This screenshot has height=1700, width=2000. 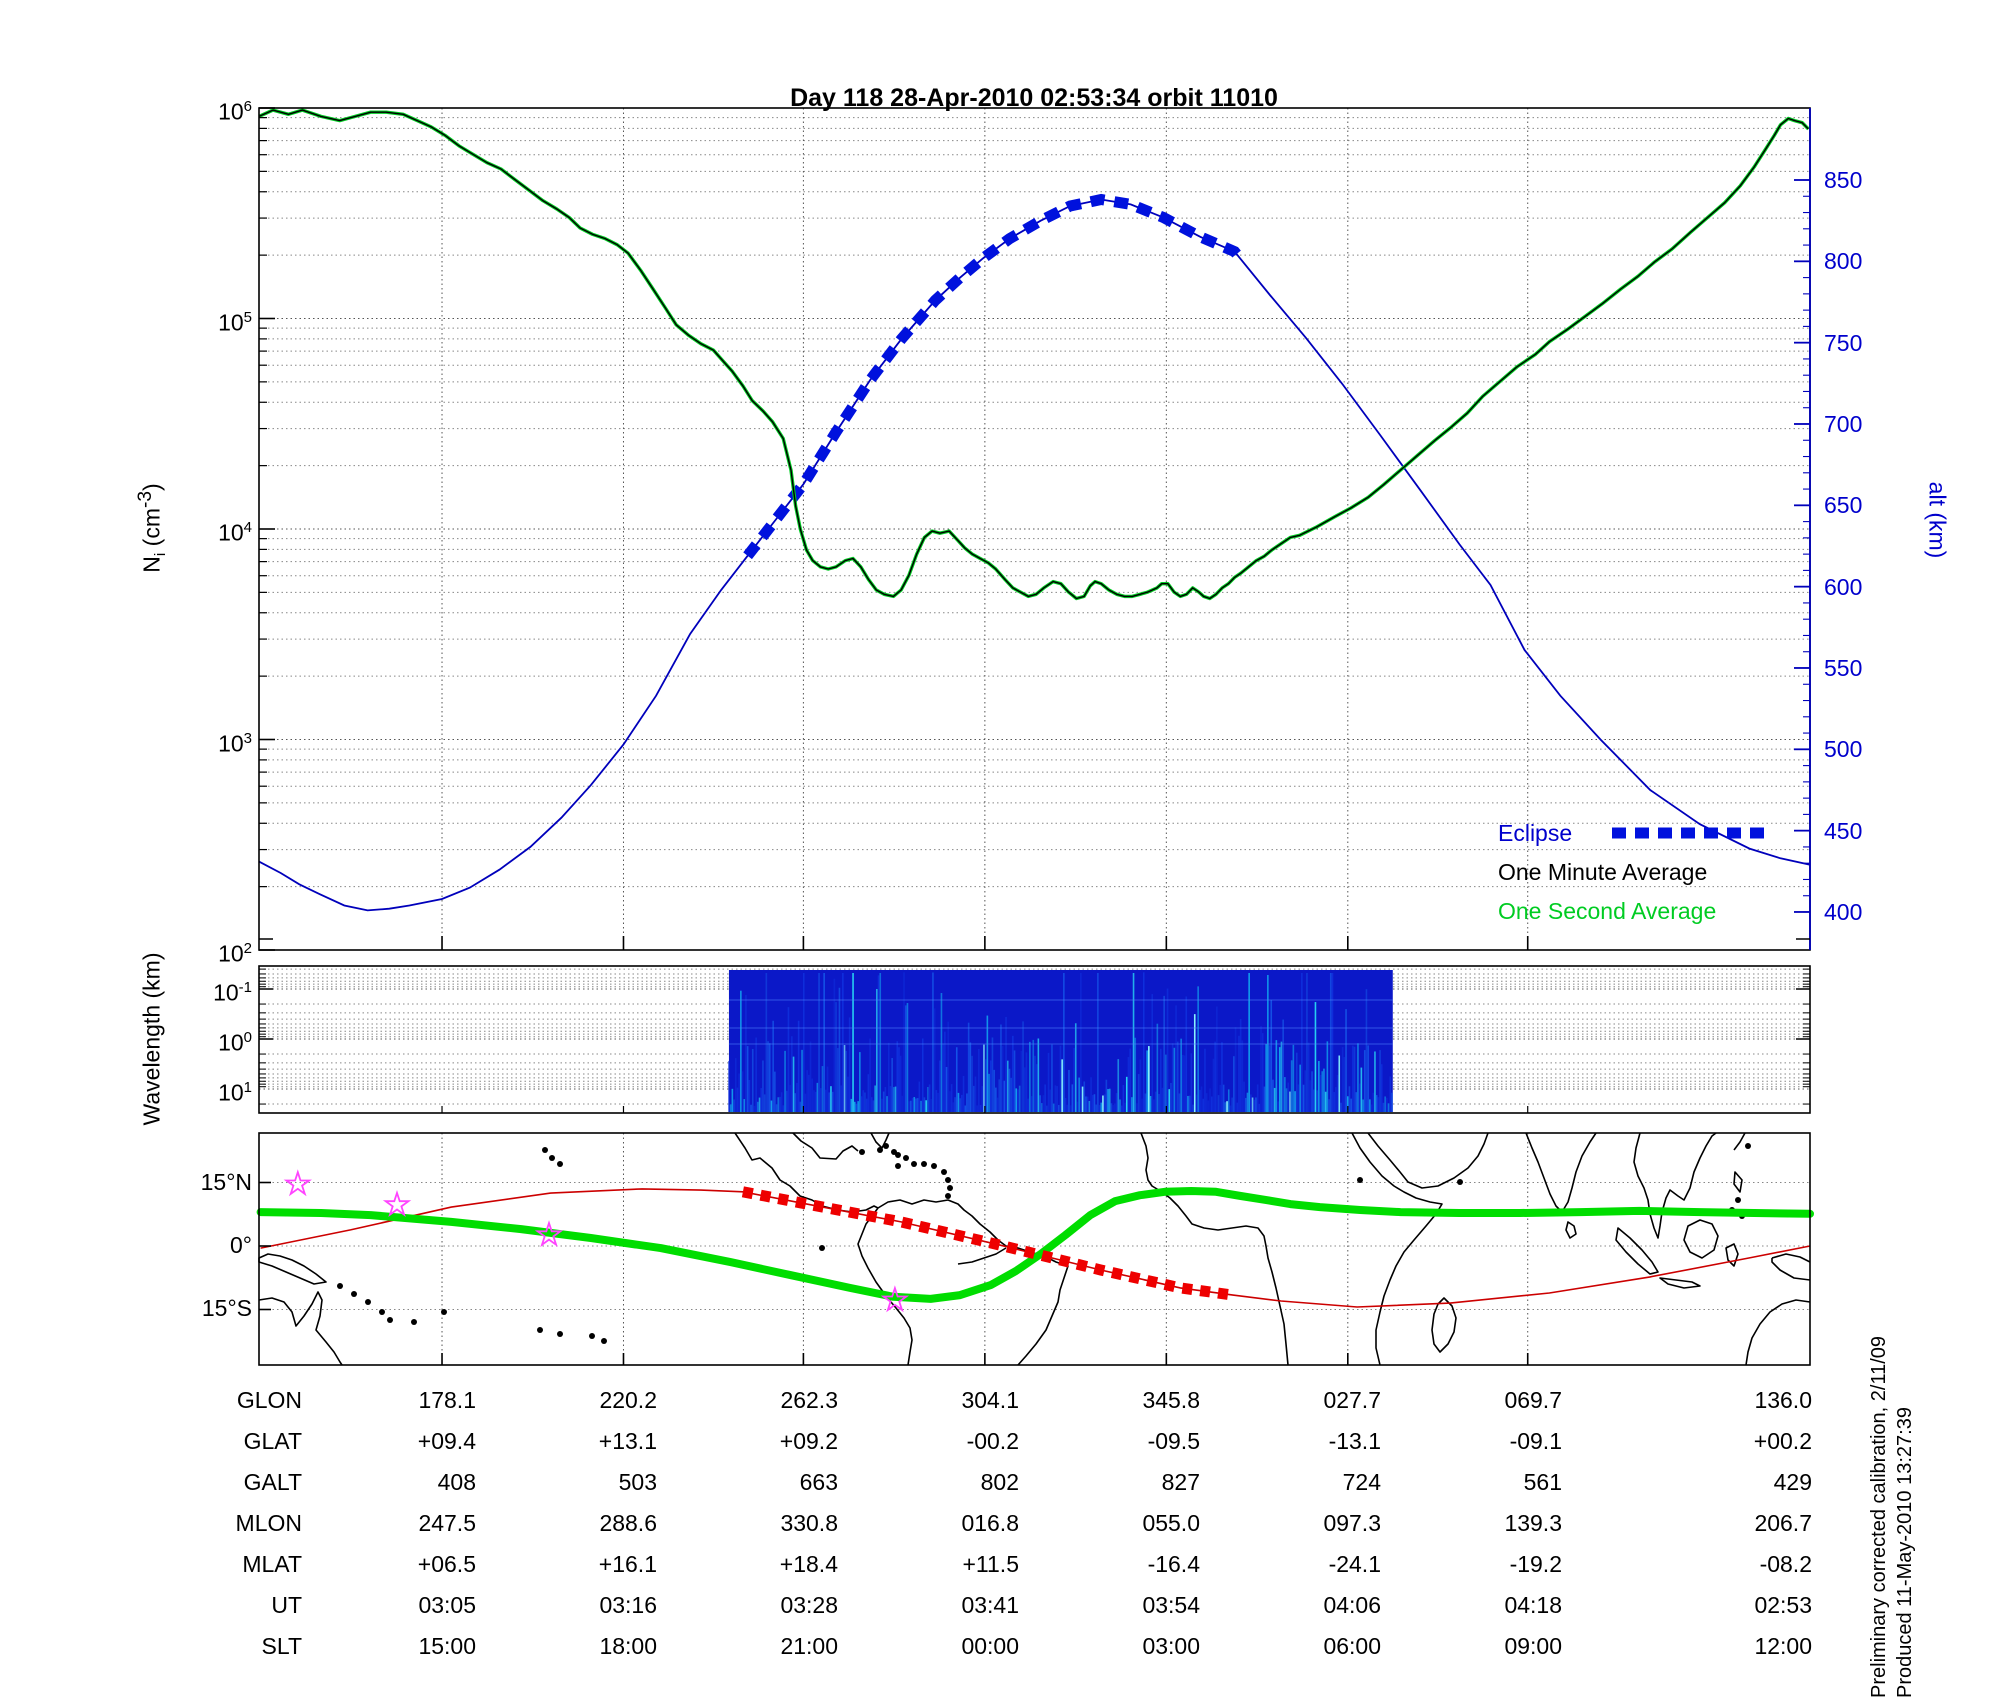 What do you see at coordinates (627, 1564) in the screenshot?
I see `table-cell: +16.1` at bounding box center [627, 1564].